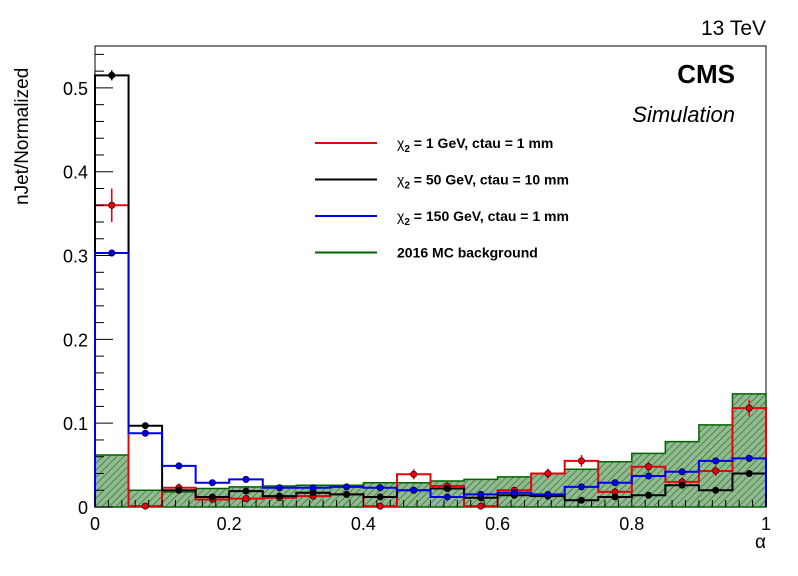 The height and width of the screenshot is (576, 798). Describe the element at coordinates (75, 89) in the screenshot. I see `y-tick-label: 0.5` at that location.